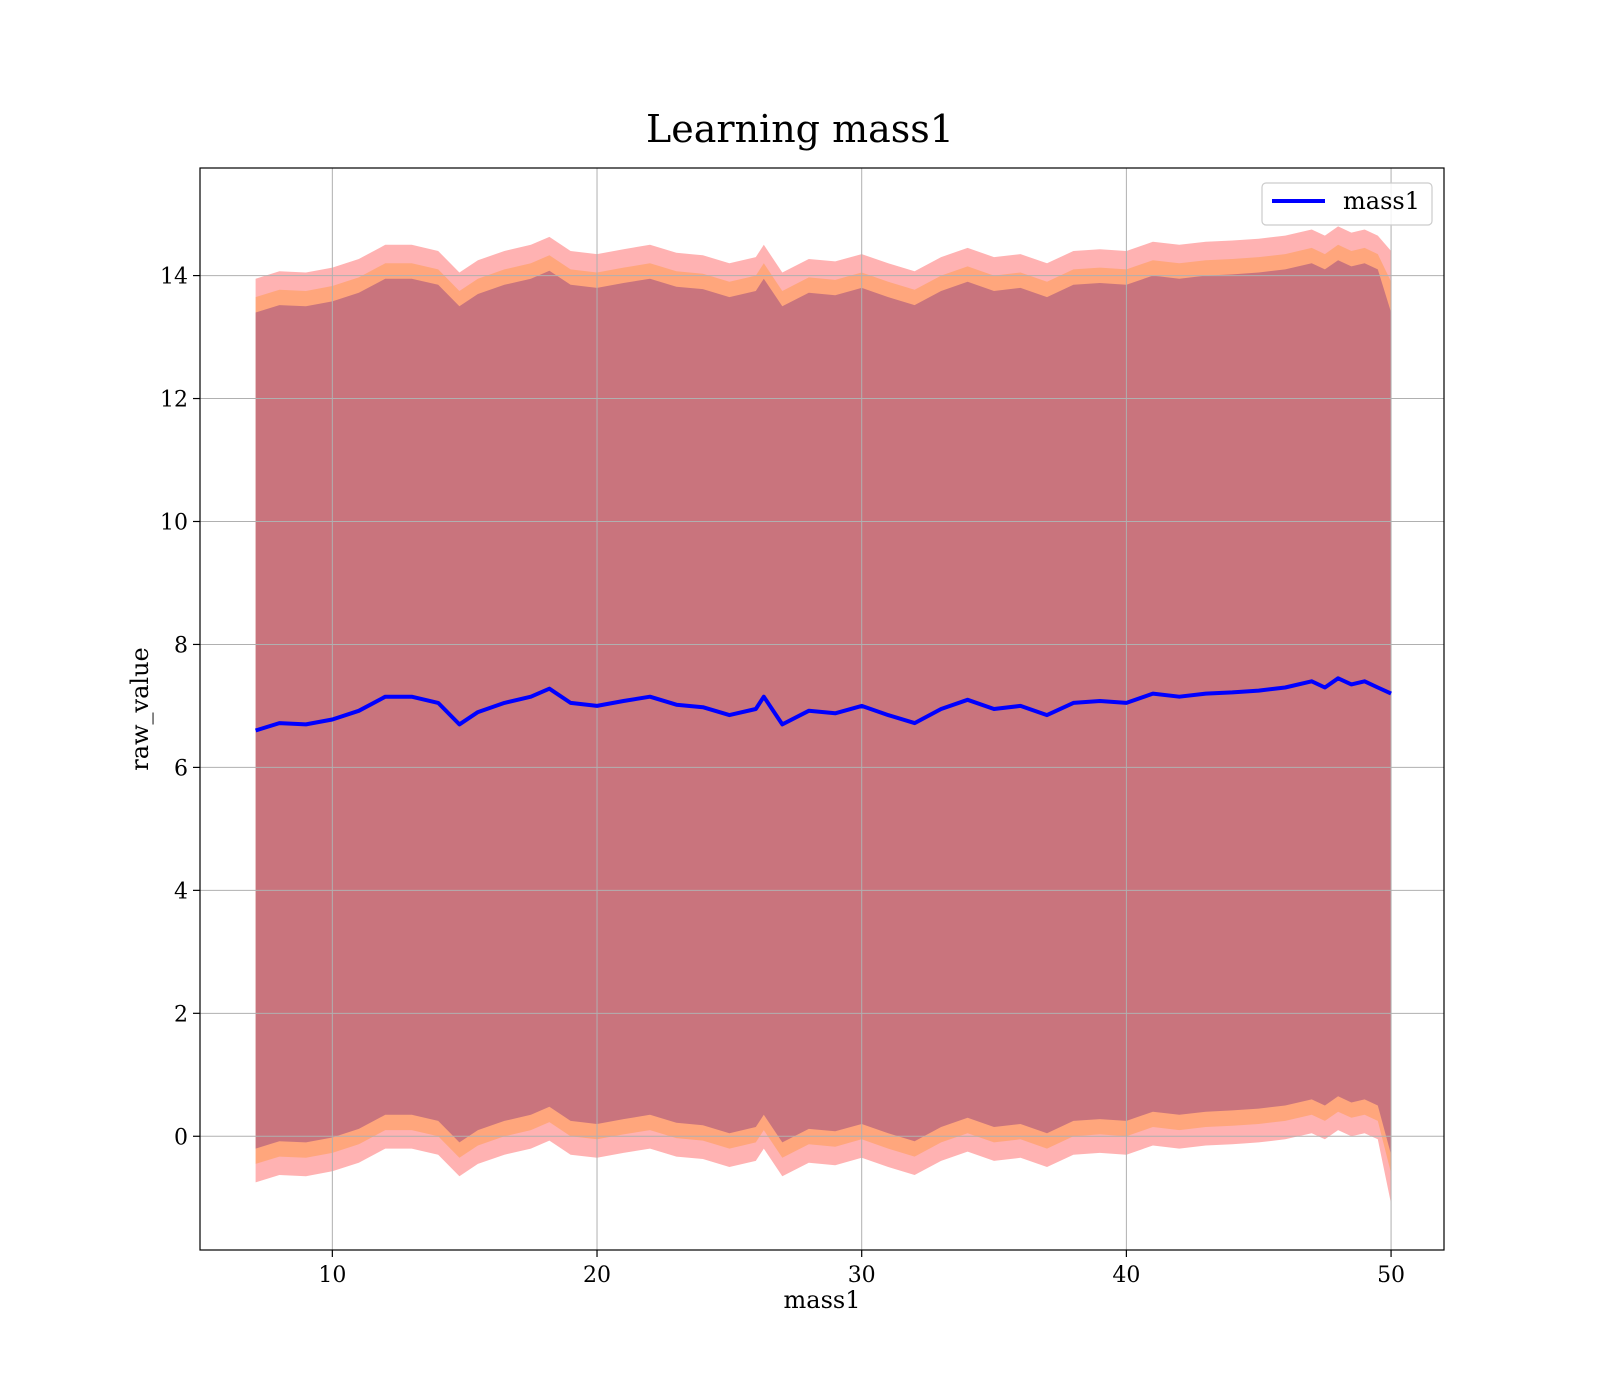 This screenshot has height=1400, width=1600. Describe the element at coordinates (140, 709) in the screenshot. I see `y-axis-label: raw_value` at that location.